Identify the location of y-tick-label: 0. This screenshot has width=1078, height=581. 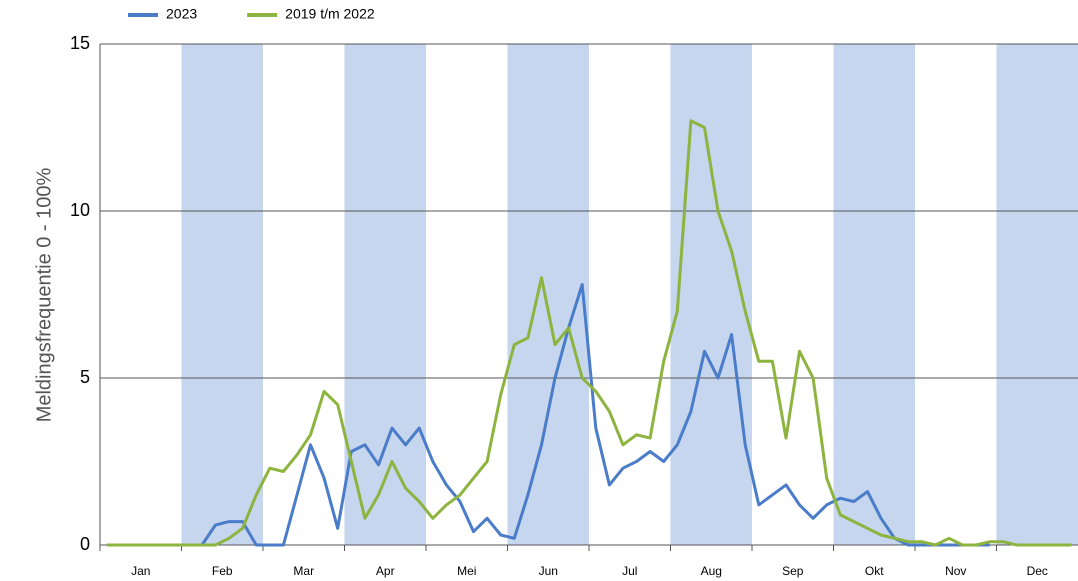
(85, 544).